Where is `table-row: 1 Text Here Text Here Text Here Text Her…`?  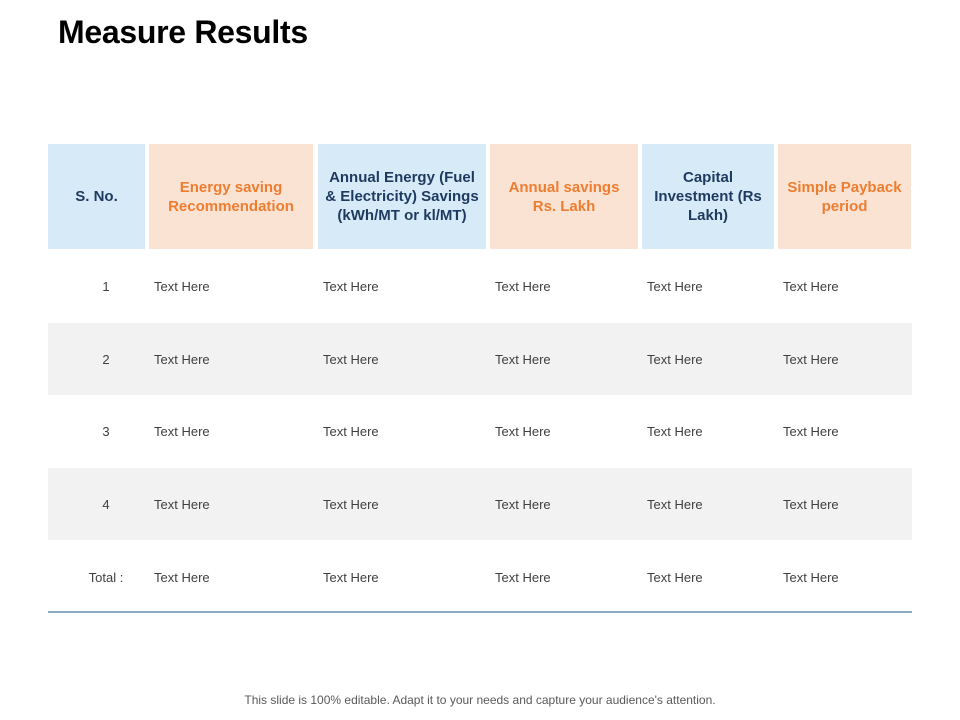 table-row: 1 Text Here Text Here Text Here Text Her… is located at coordinates (480, 286).